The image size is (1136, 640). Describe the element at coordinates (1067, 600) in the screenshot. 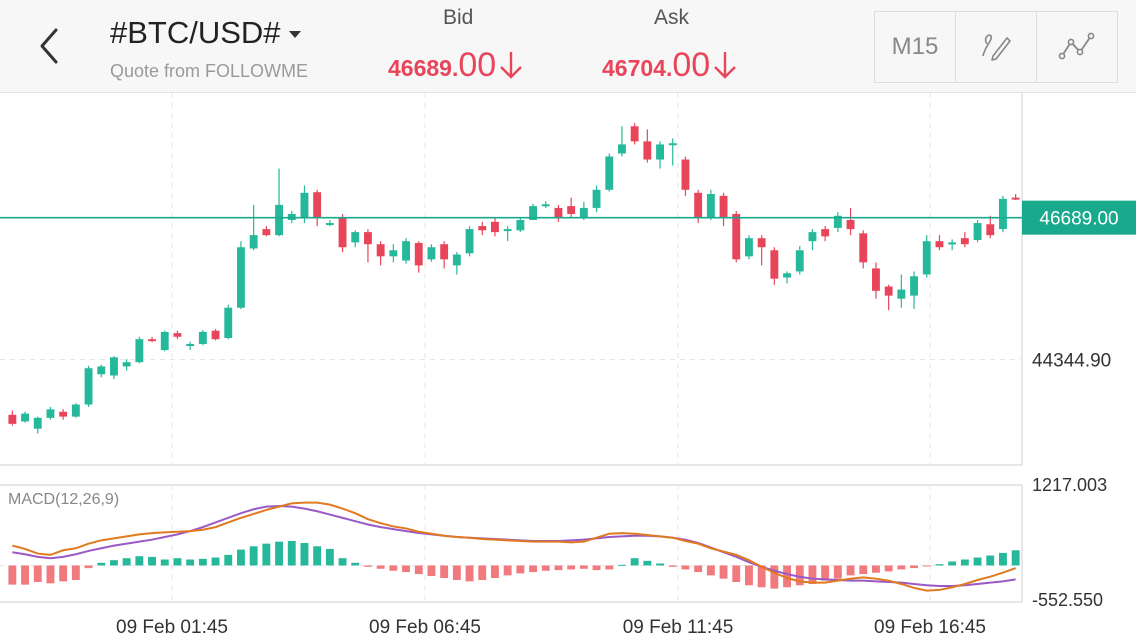

I see `macd-min-label: -552.550` at that location.